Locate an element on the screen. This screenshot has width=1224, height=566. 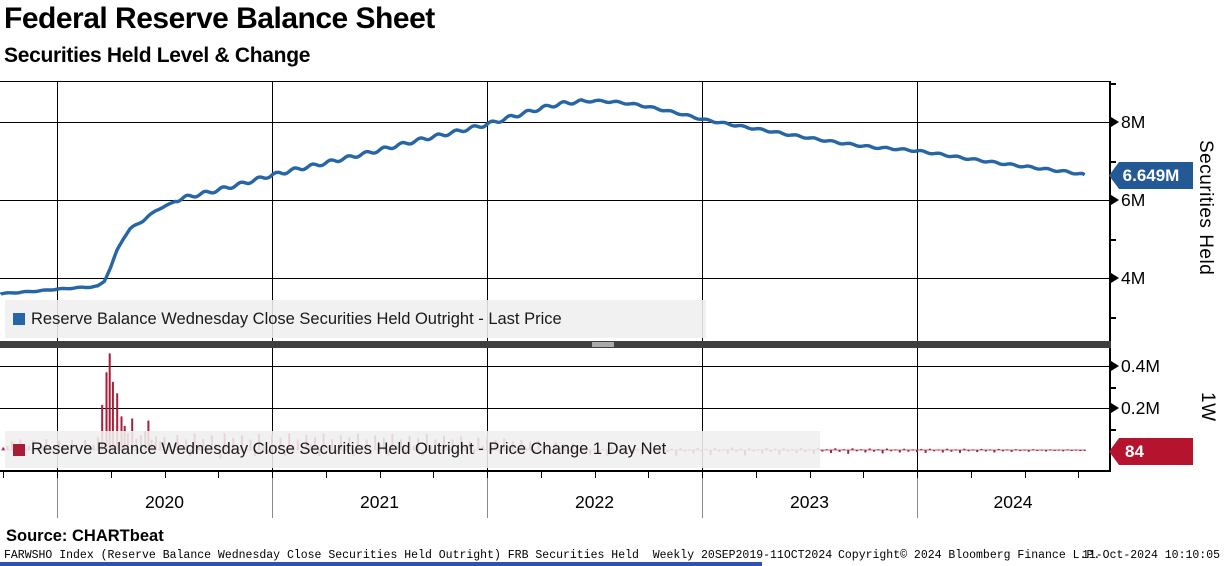
x-axis-year-label: 2023 is located at coordinates (809, 502).